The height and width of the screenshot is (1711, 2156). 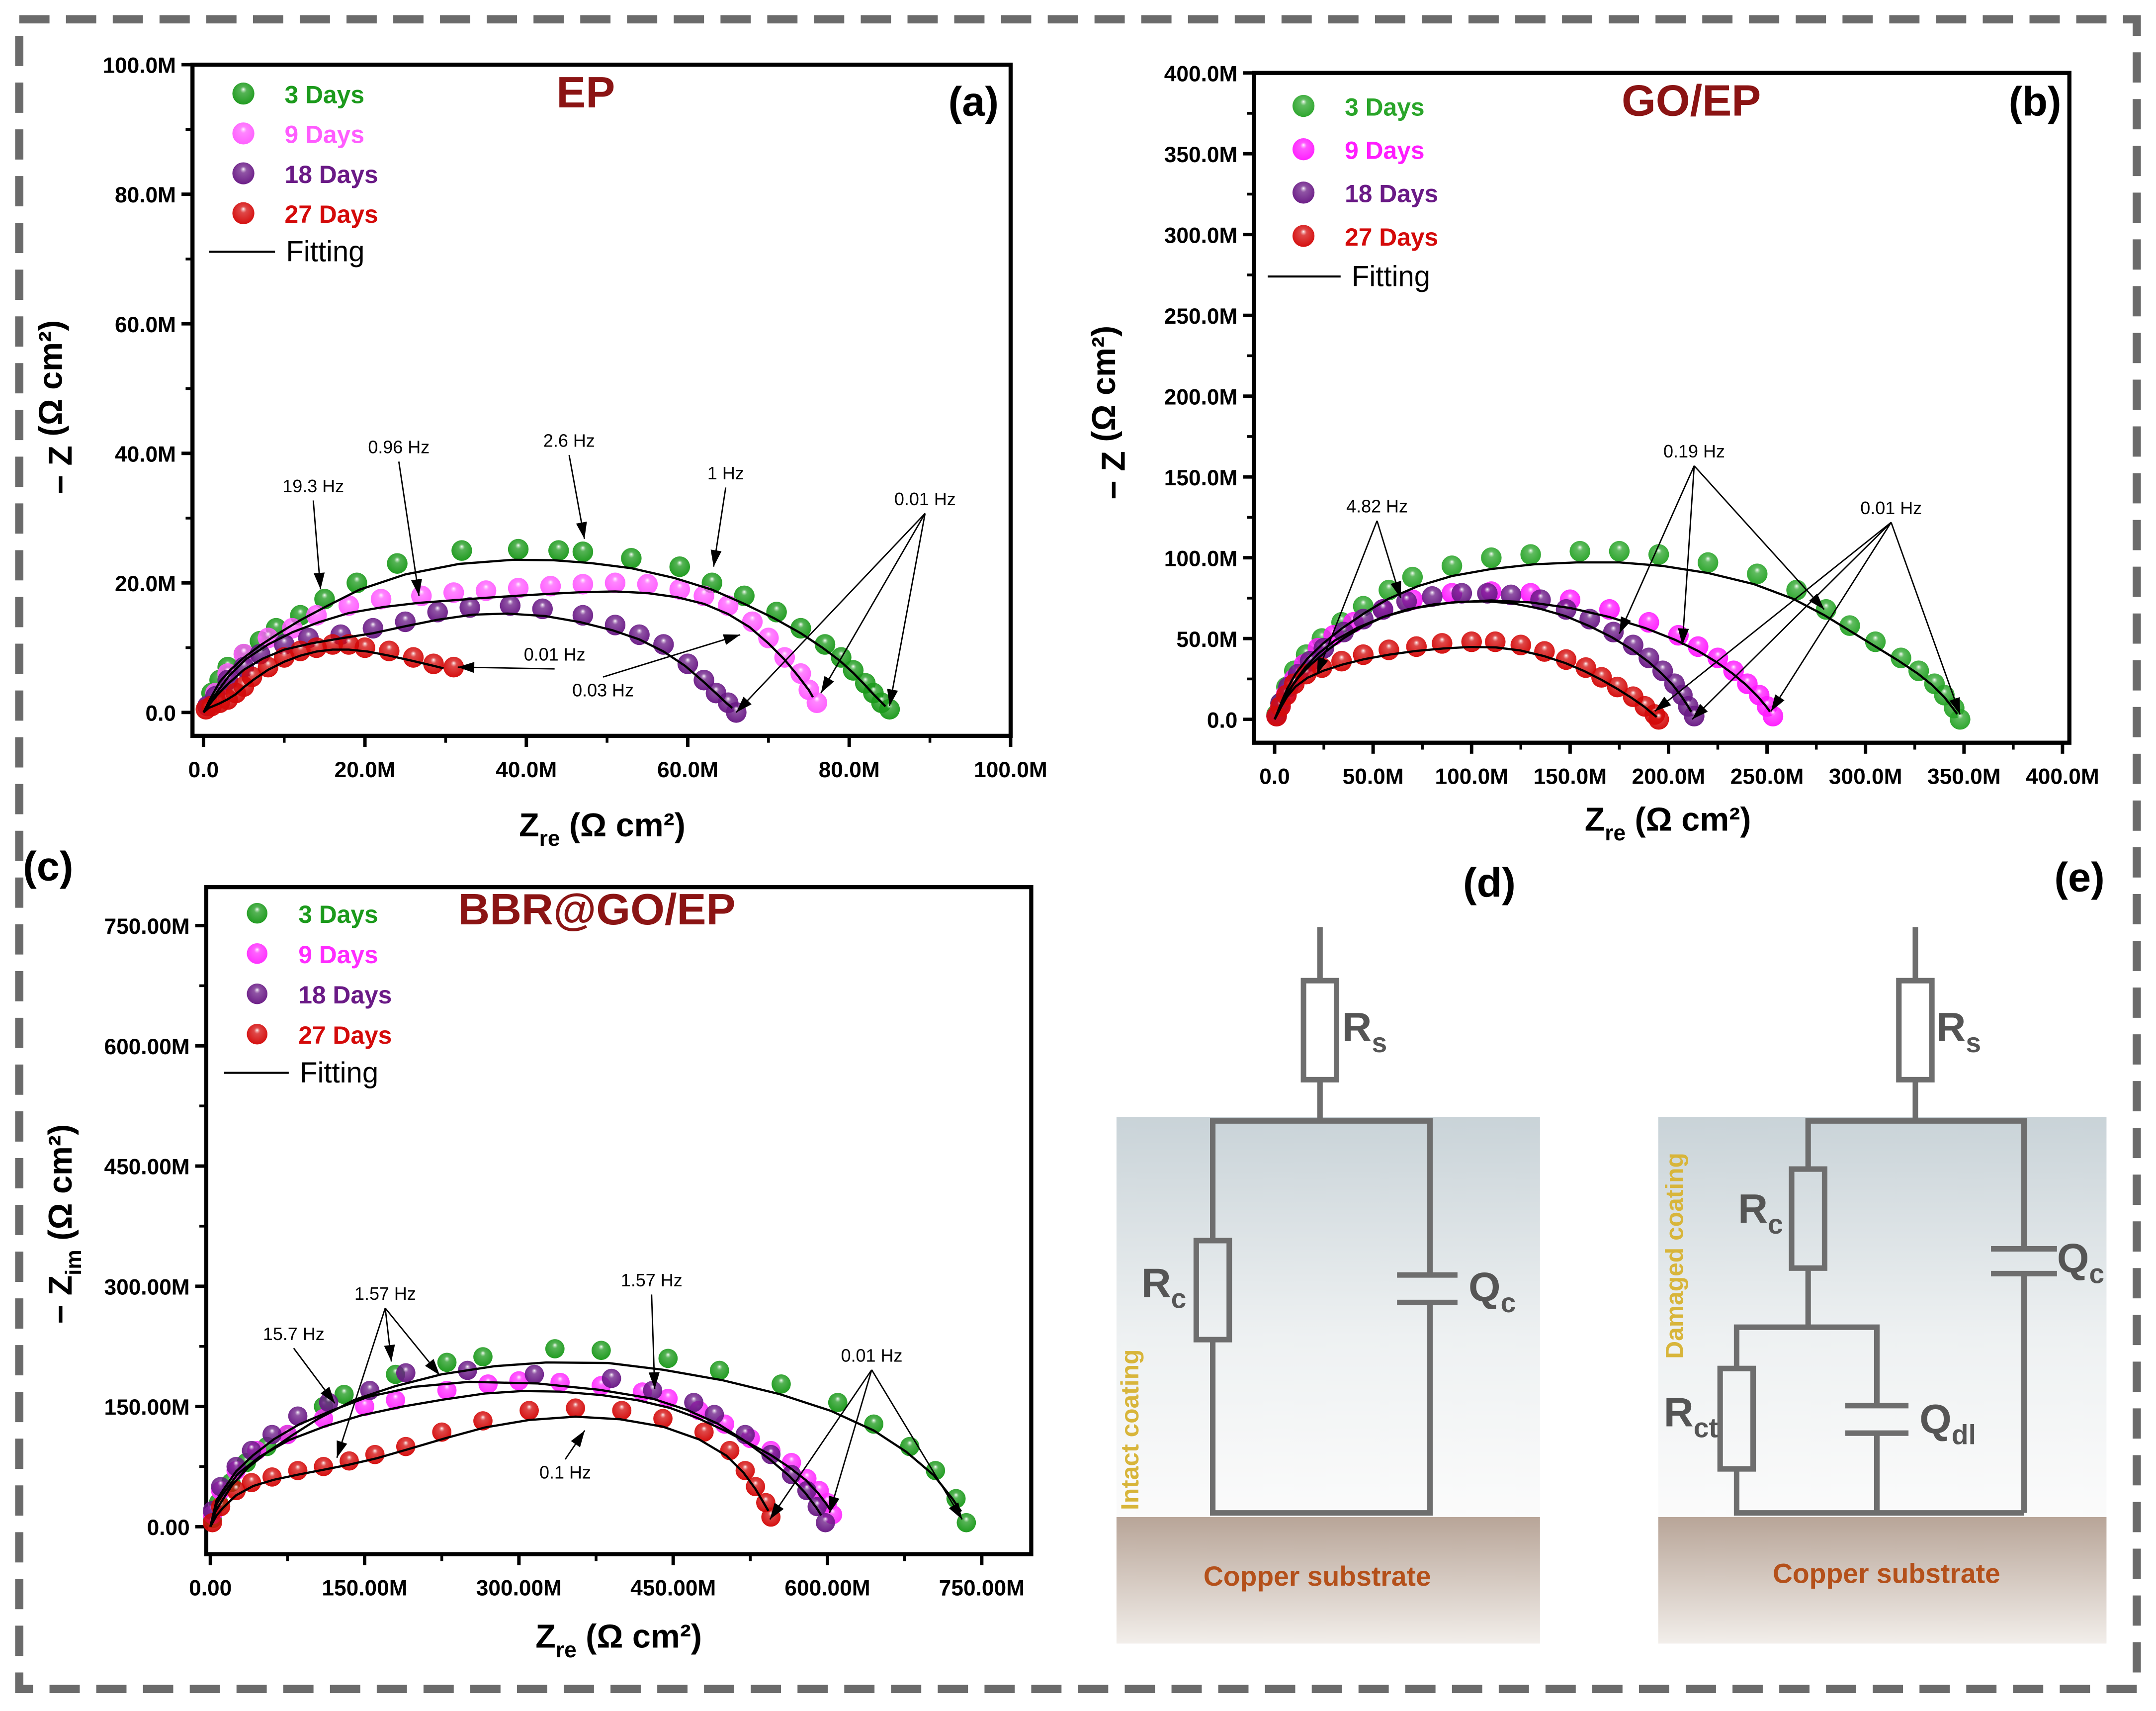 I want to click on label-qc: Qc, so click(x=2080, y=1262).